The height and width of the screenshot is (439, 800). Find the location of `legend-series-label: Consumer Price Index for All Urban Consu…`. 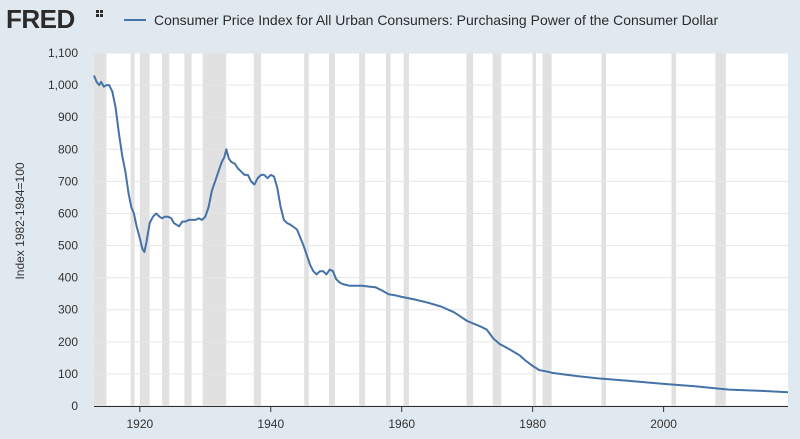

legend-series-label: Consumer Price Index for All Urban Consu… is located at coordinates (436, 20).